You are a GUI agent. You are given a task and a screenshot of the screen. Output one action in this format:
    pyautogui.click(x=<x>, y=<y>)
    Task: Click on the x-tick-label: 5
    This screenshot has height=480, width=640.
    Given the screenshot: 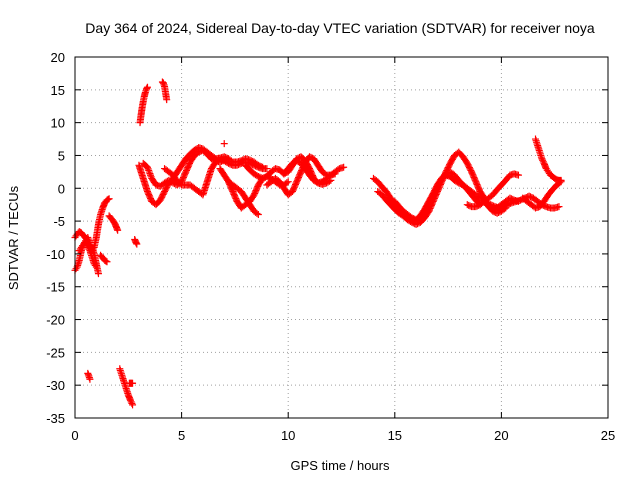 What is the action you would take?
    pyautogui.click(x=181, y=435)
    